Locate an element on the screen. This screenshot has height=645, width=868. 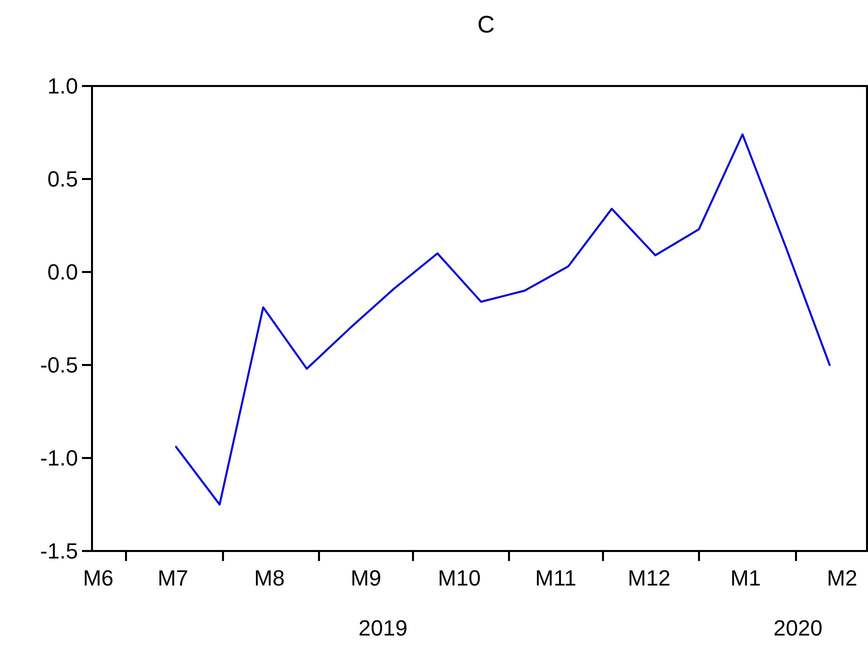
y-tick-label: -1.5 is located at coordinates (59, 551).